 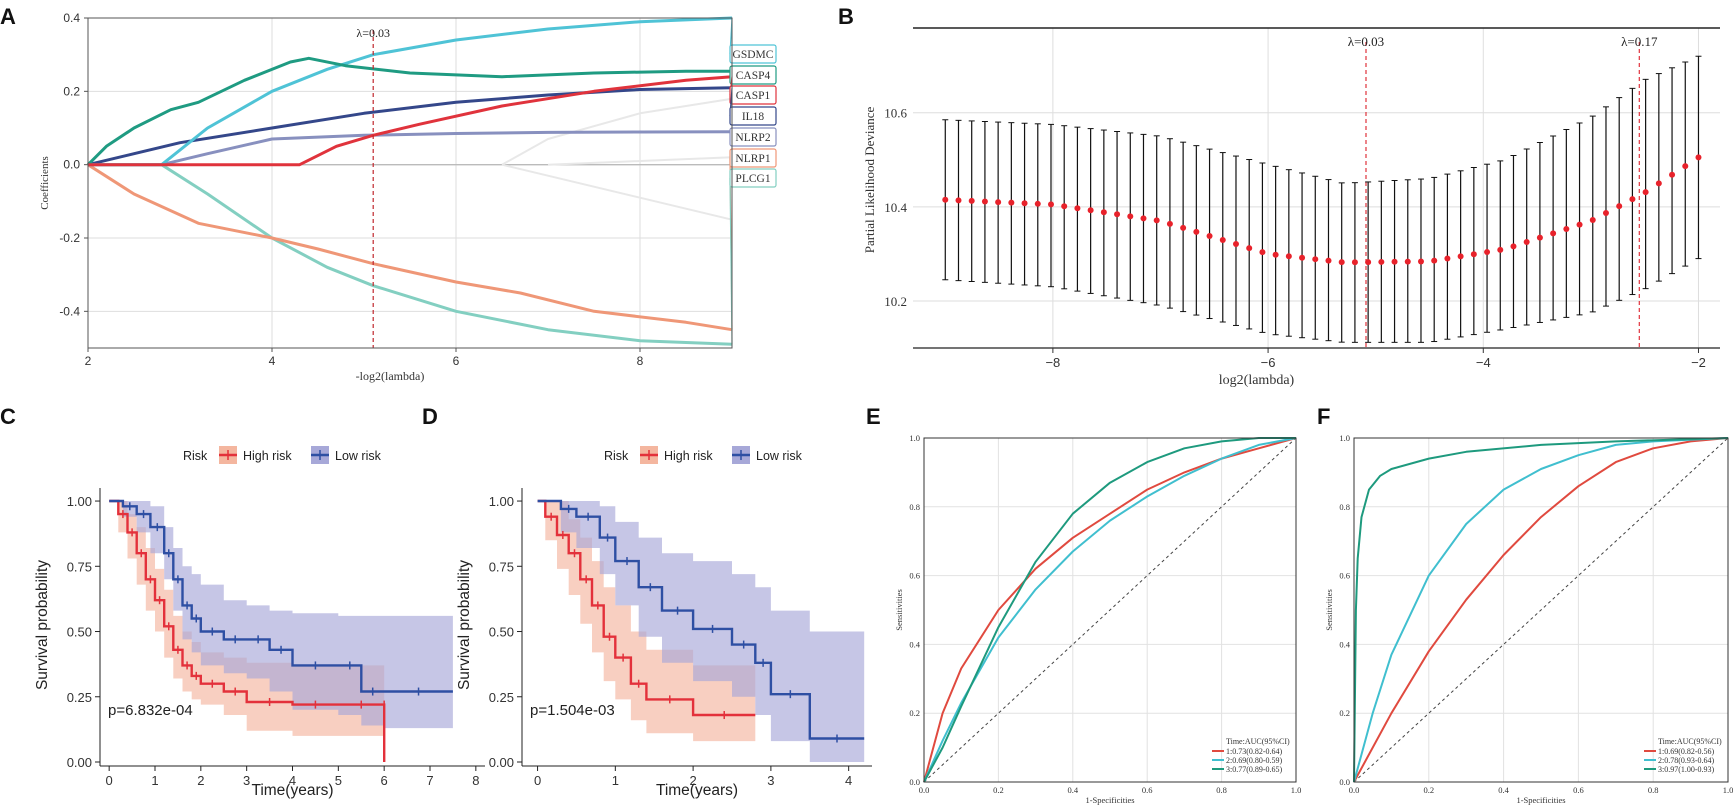 I want to click on x-tick-label: 3, so click(x=246, y=780).